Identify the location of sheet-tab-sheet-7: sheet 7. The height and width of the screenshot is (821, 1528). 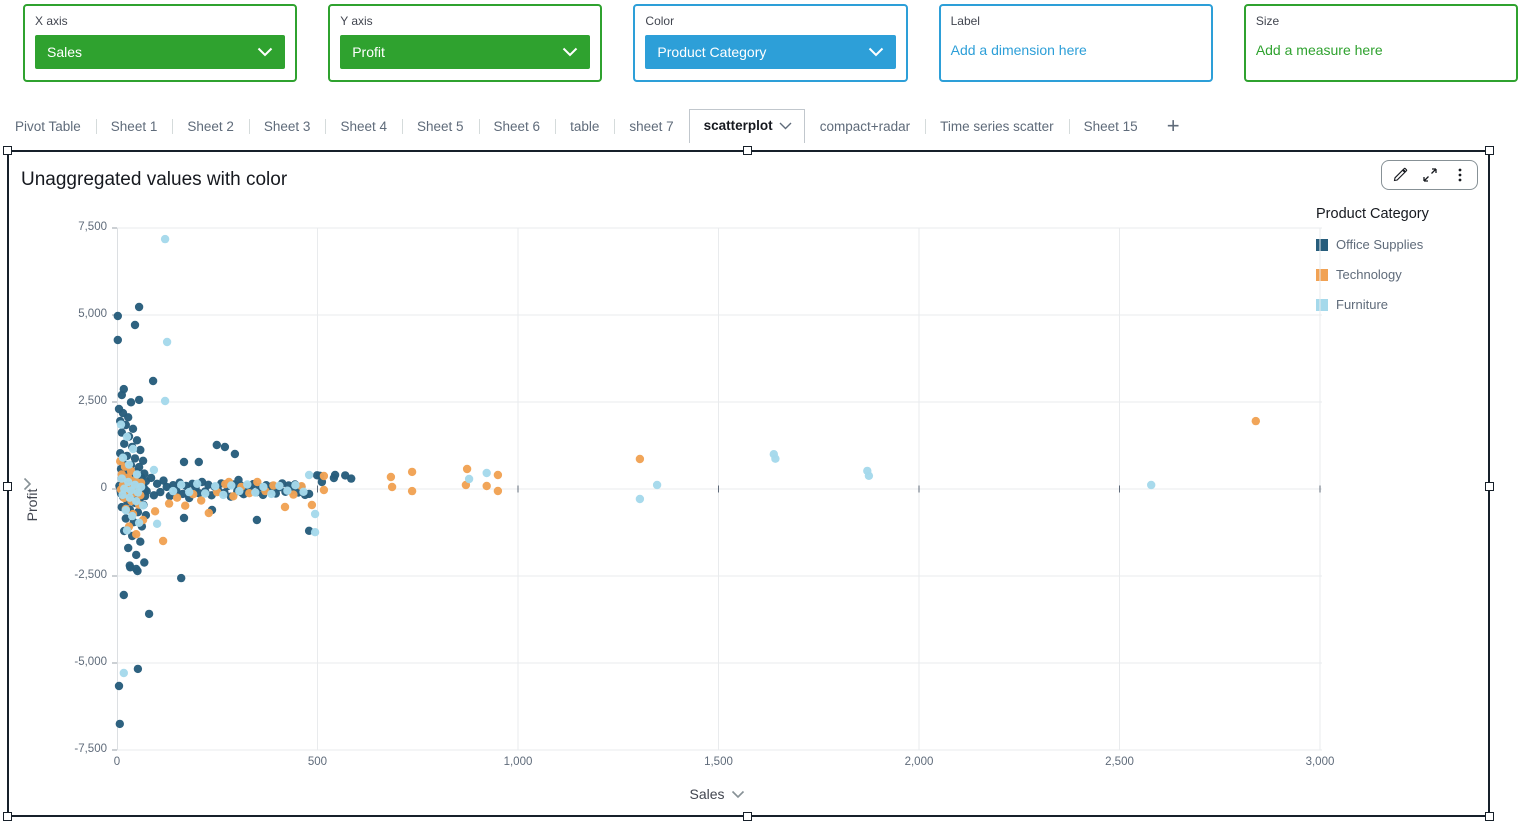
(651, 126).